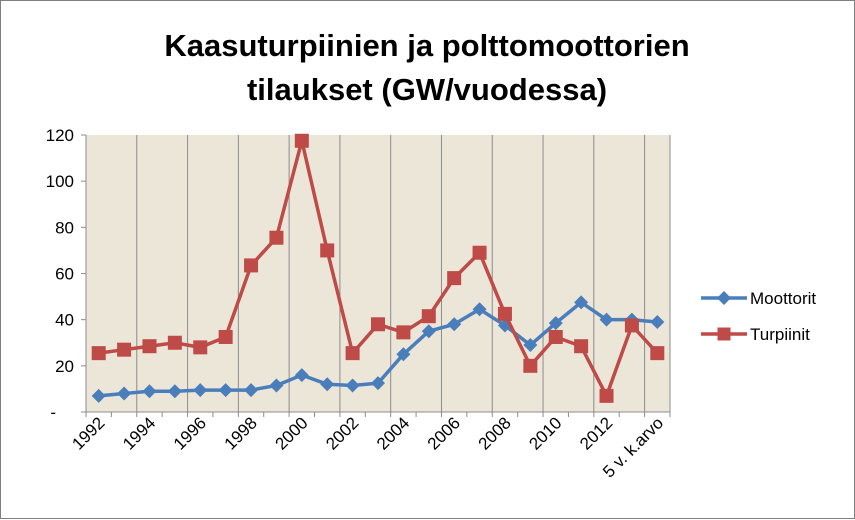 The height and width of the screenshot is (520, 855). Describe the element at coordinates (724, 334) in the screenshot. I see `legend-marker-square` at that location.